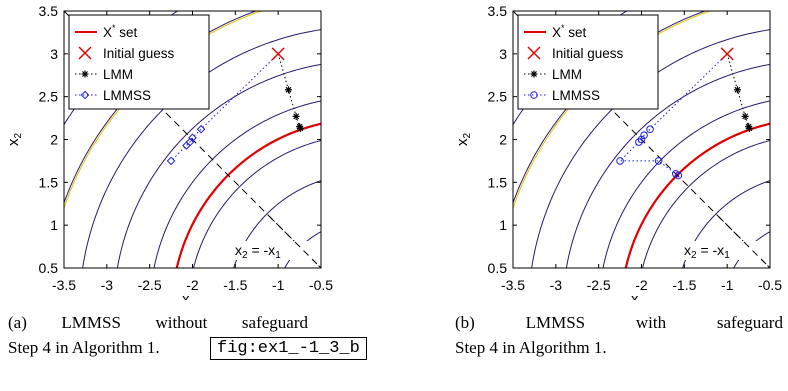  I want to click on legend-label-rest: set, so click(576, 32).